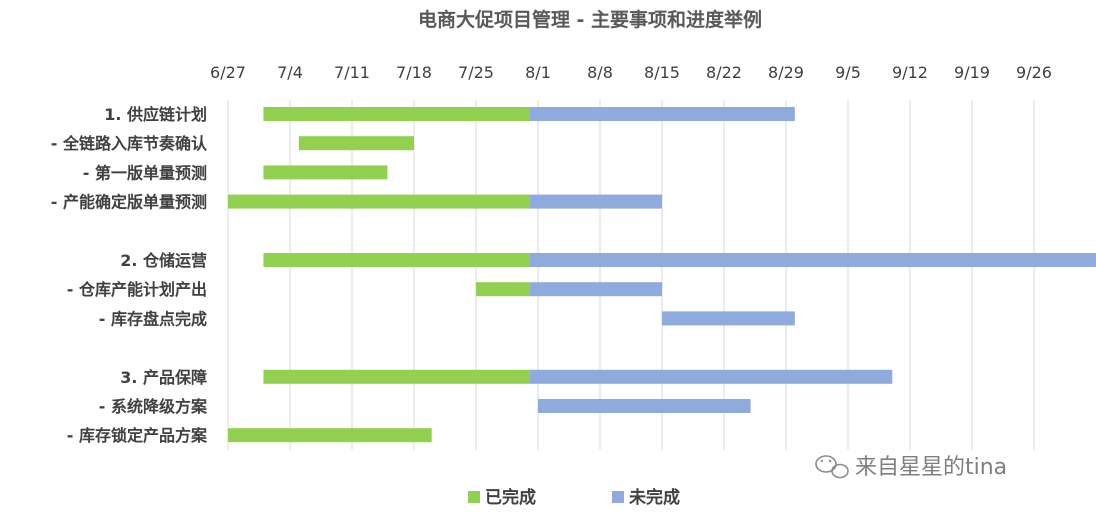 The image size is (1096, 516). What do you see at coordinates (600, 72) in the screenshot?
I see `x-tick-label: 8/8` at bounding box center [600, 72].